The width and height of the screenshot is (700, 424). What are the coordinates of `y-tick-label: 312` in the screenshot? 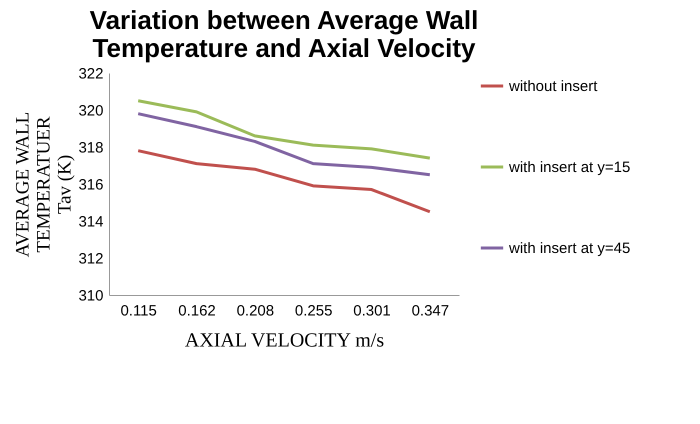 It's located at (91, 259).